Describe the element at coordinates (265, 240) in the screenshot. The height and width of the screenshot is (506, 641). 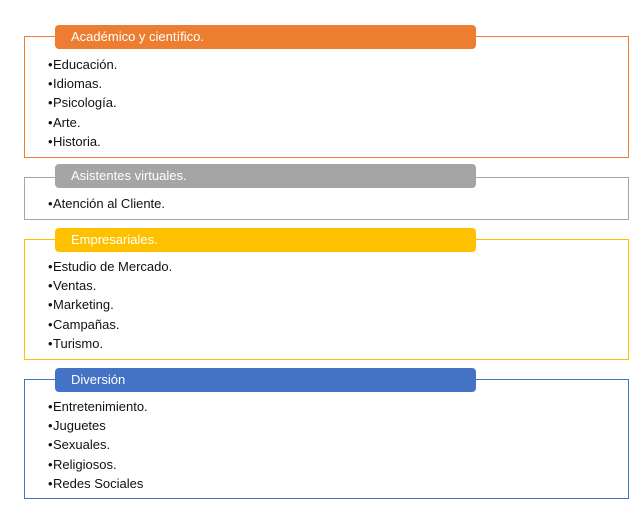
I see `category-header-empresariales: Empresariales.` at that location.